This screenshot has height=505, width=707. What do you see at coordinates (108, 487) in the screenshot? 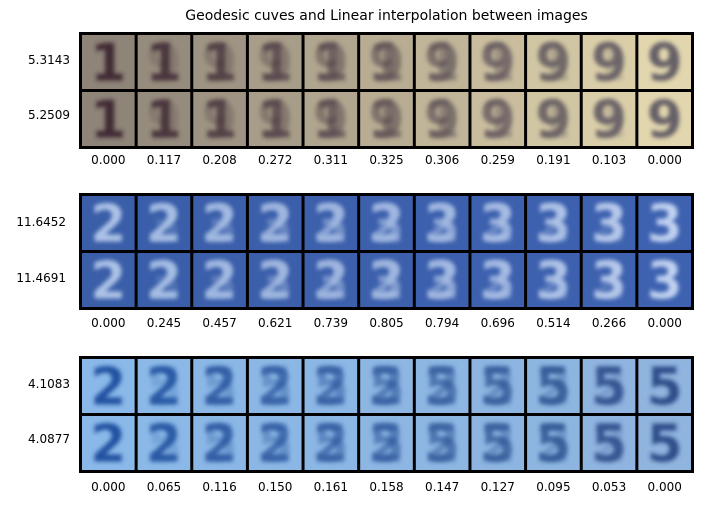
I see `x-tick-3-1: 0.000` at bounding box center [108, 487].